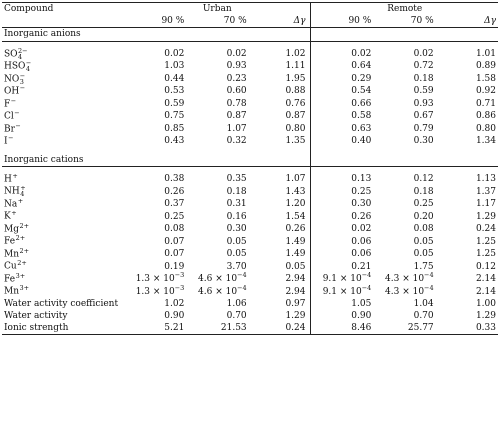 The width and height of the screenshot is (500, 435). Describe the element at coordinates (485, 316) in the screenshot. I see `remote-delta-cell: 1.29` at that location.